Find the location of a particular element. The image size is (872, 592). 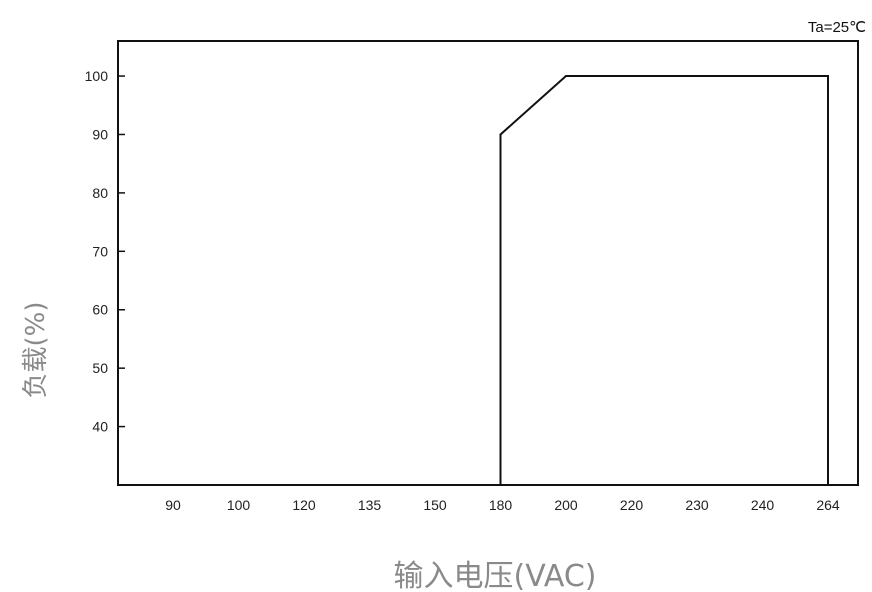

y-axis-title: 负载(%) is located at coordinates (36, 350).